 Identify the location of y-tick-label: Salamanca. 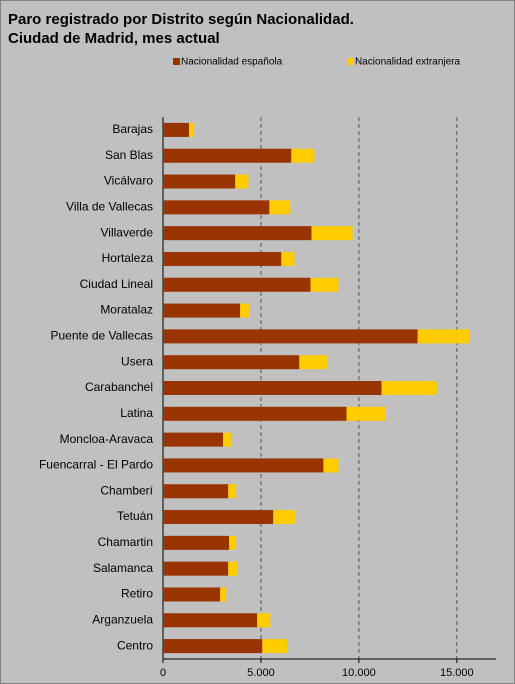
(123, 568).